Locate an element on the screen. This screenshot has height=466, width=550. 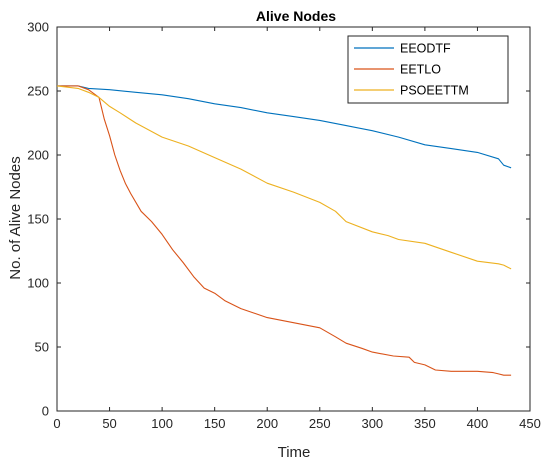
y-tick-label: 150 is located at coordinates (38, 219).